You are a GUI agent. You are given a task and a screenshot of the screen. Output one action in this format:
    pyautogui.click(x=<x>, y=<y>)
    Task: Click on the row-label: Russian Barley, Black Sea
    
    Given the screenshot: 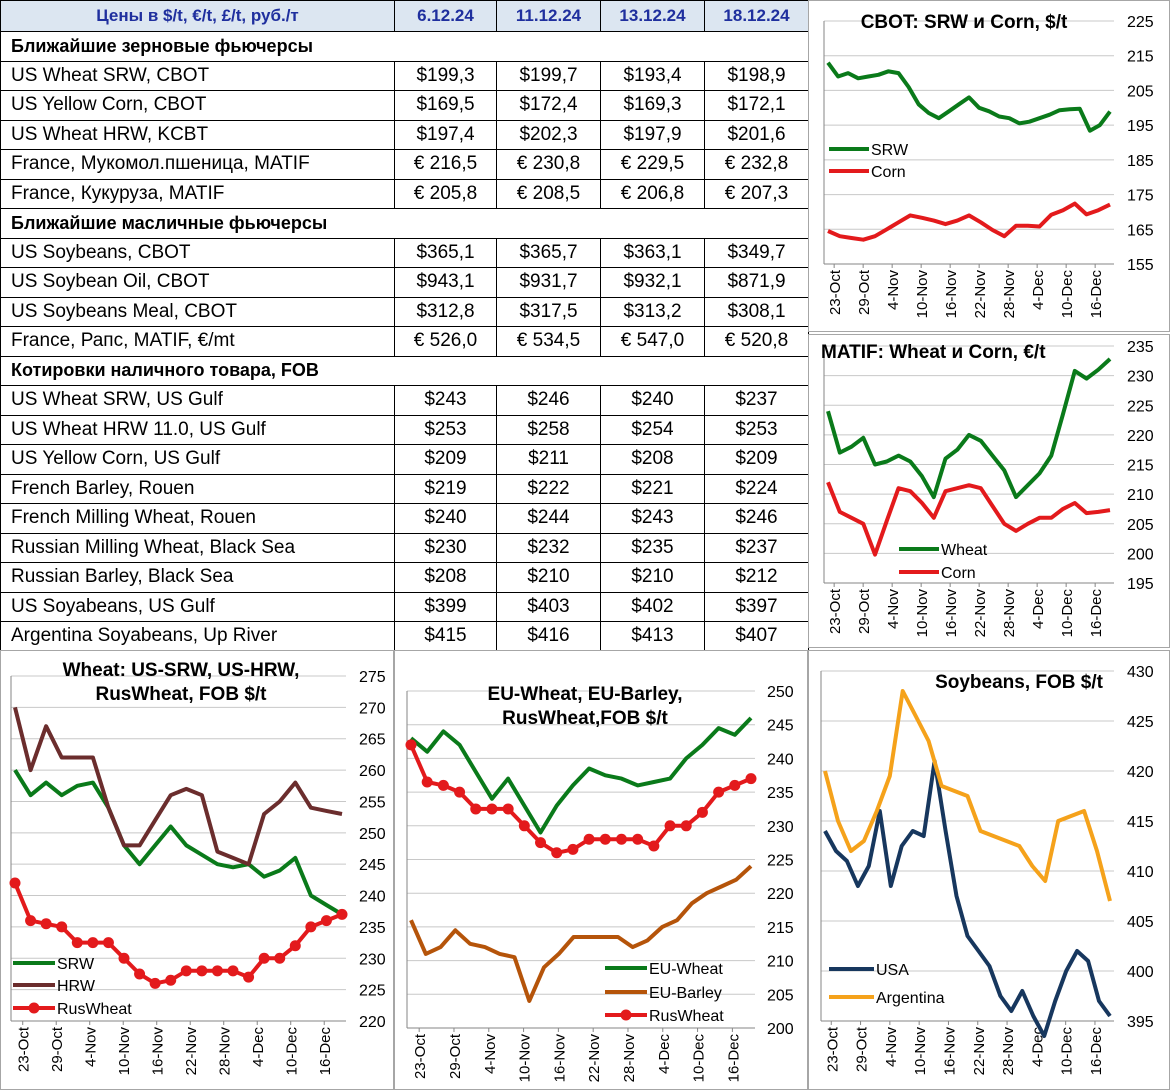 What is the action you would take?
    pyautogui.click(x=197, y=577)
    